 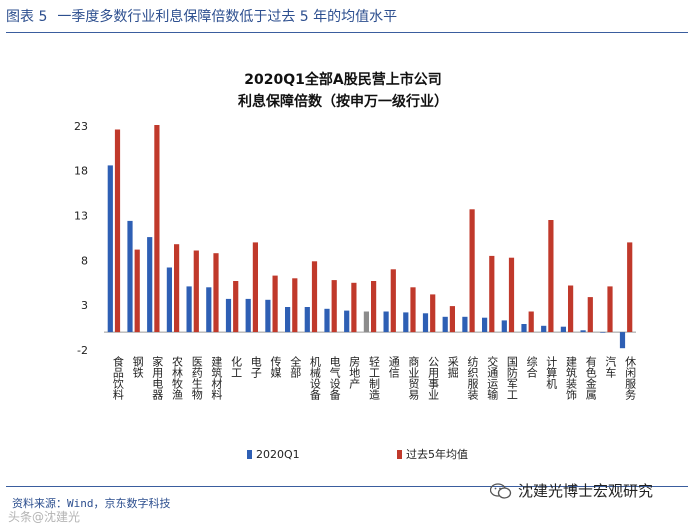 I want to click on x-tick-label: 家用电器, so click(x=157, y=378).